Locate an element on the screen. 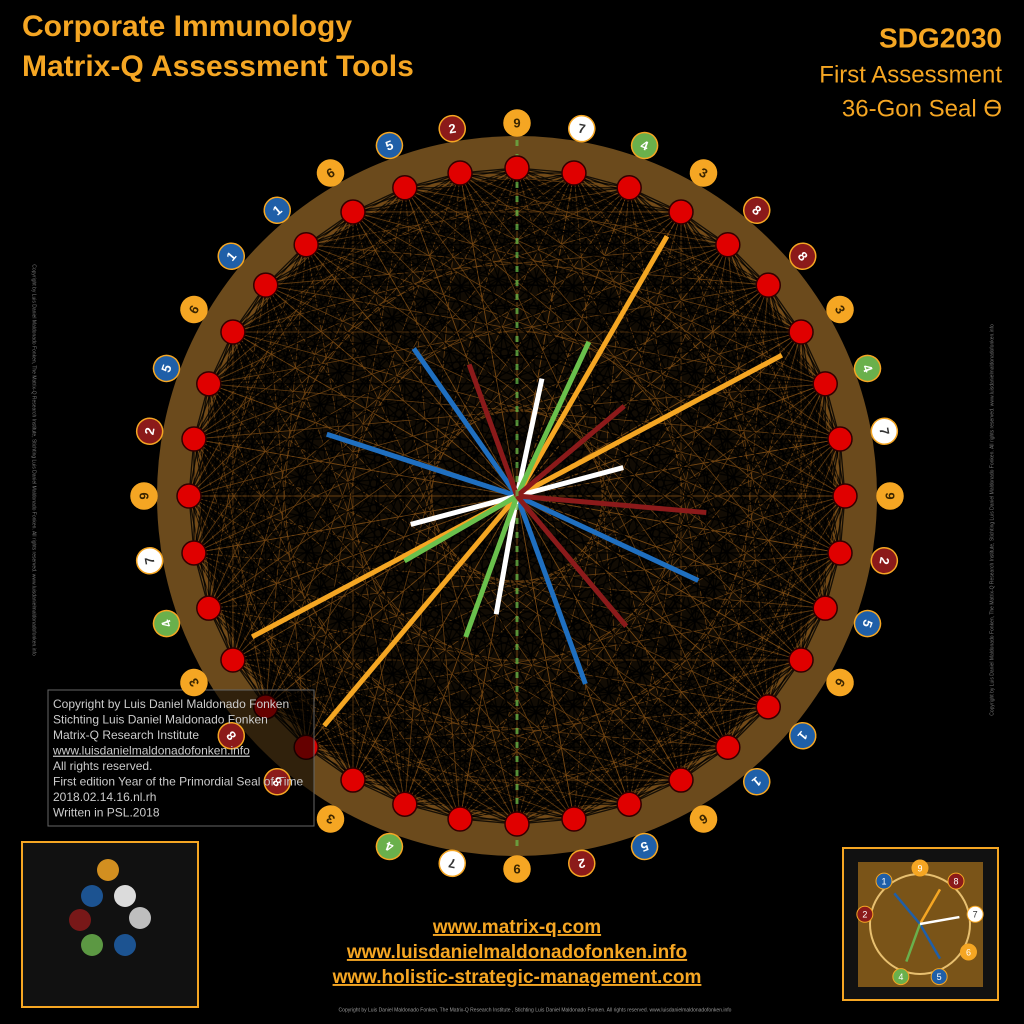 This screenshot has width=1024, height=1024. seal-label: 8 is located at coordinates (231, 736).